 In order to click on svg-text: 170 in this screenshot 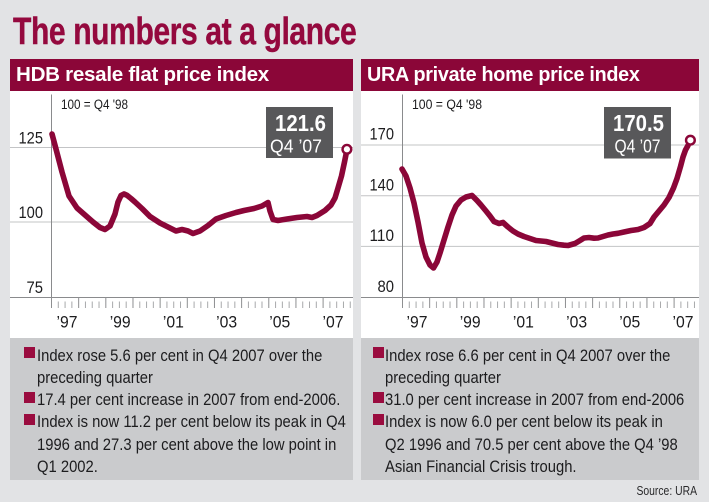, I will do `click(382, 134)`.